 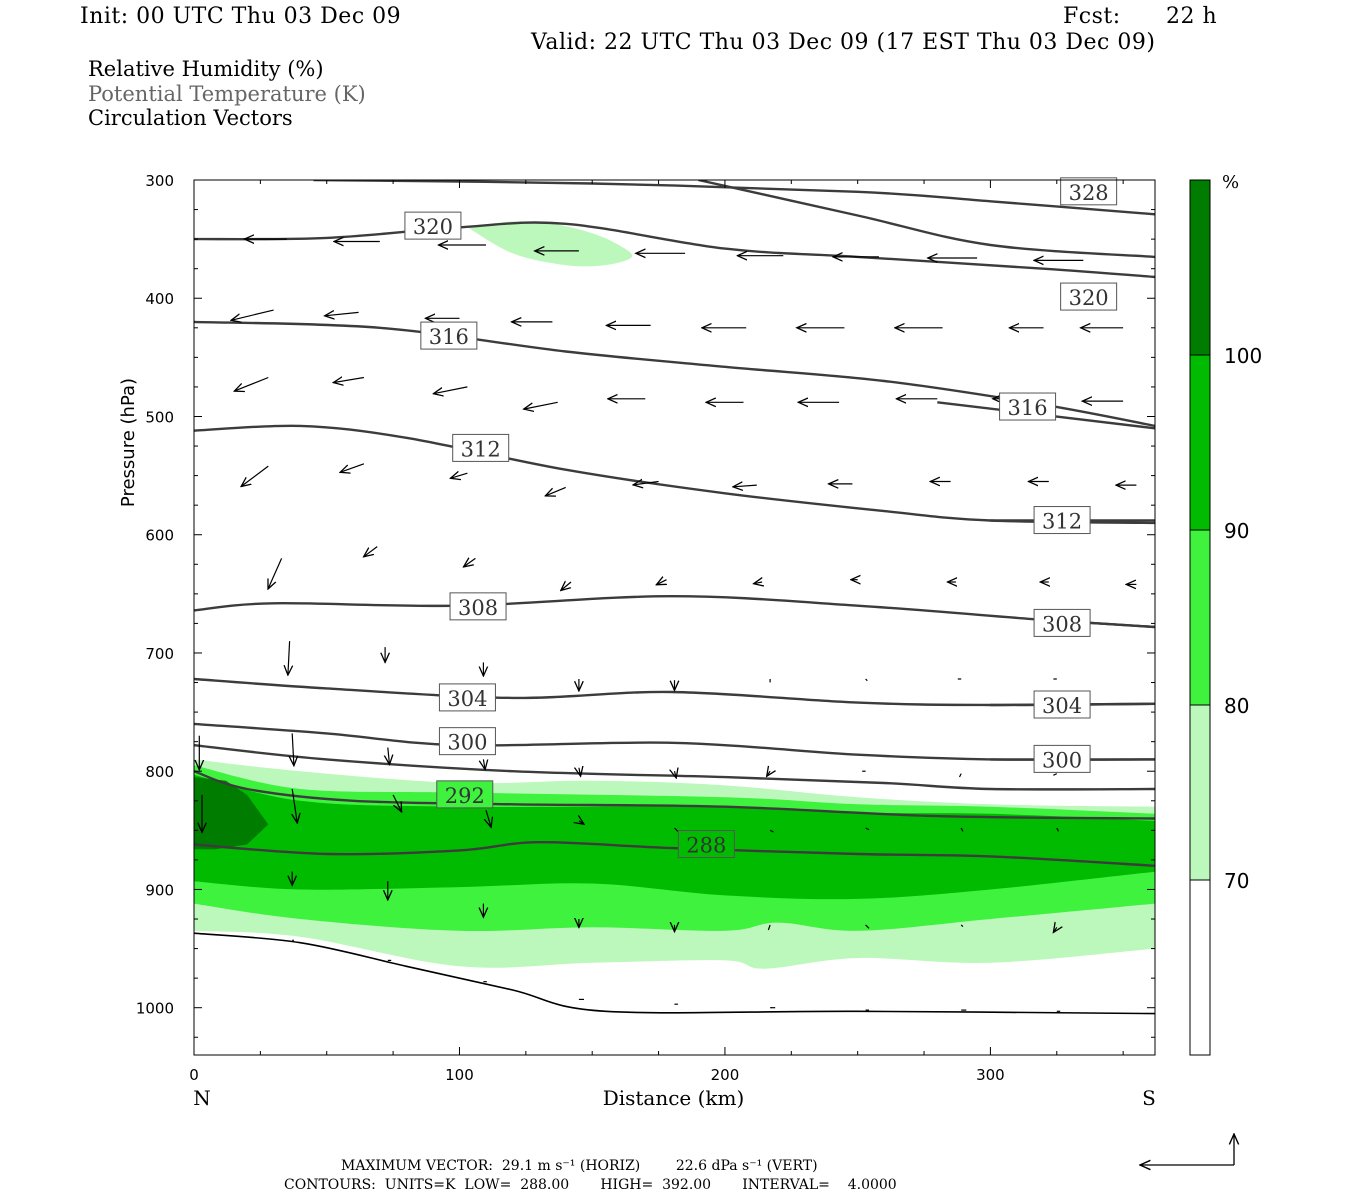 I want to click on colorbar-frame, so click(x=1200, y=617).